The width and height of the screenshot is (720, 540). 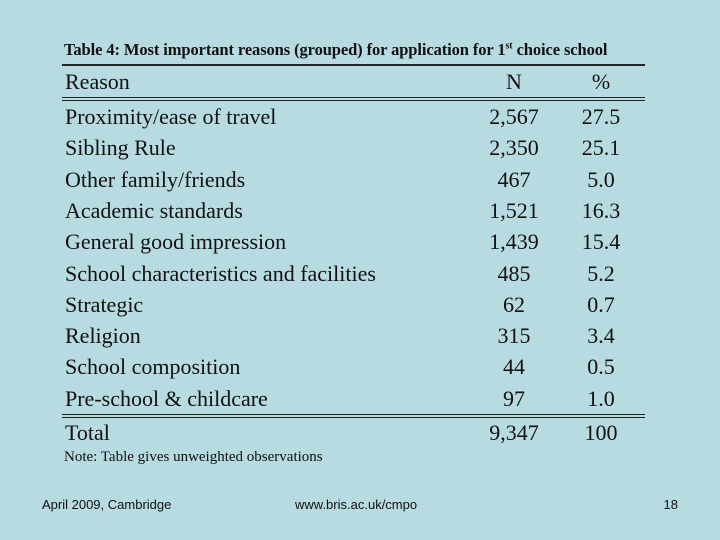 What do you see at coordinates (360, 210) in the screenshot?
I see `table-row: Academic standards 1,521 16.3` at bounding box center [360, 210].